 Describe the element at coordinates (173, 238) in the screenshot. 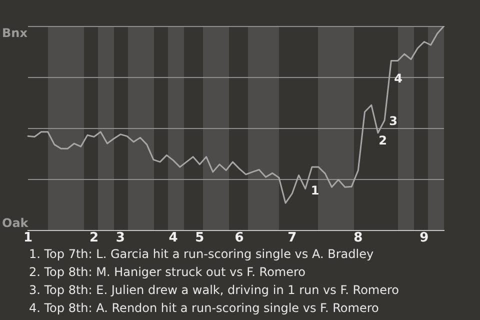

I see `x-tick-label: 4` at that location.